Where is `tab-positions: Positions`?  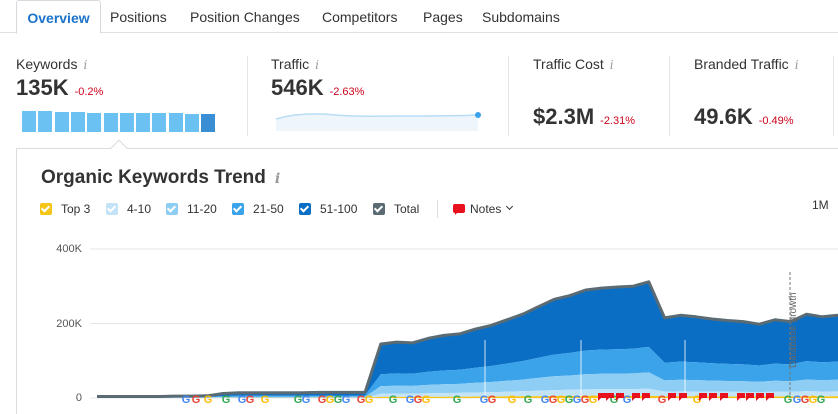 tab-positions: Positions is located at coordinates (138, 17).